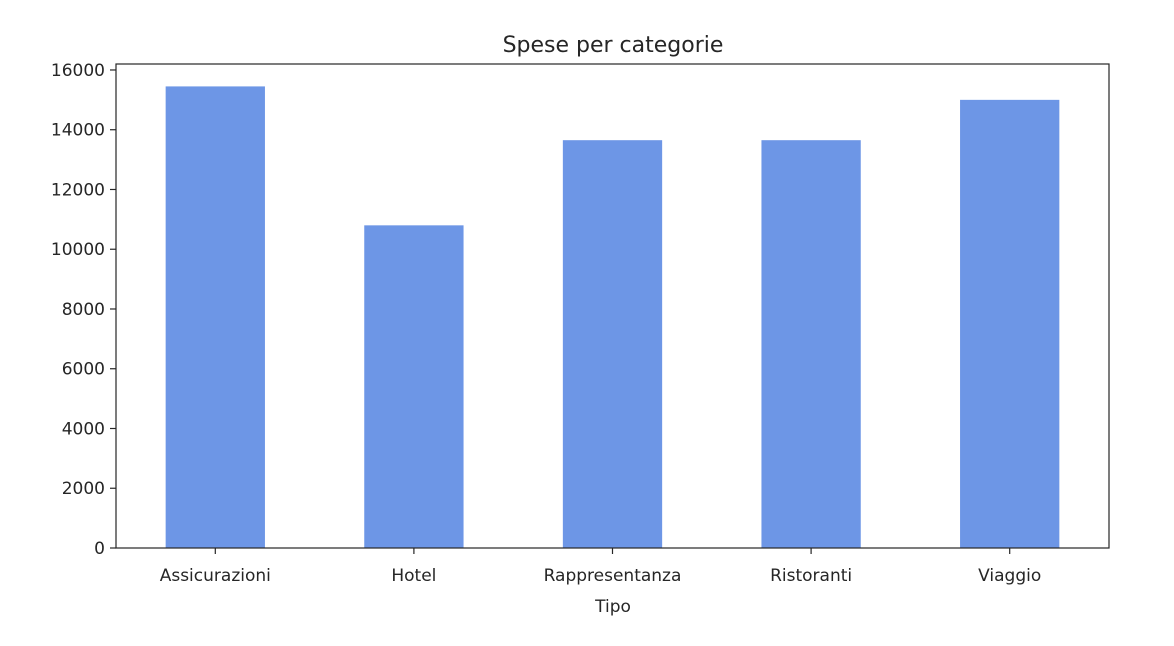  Describe the element at coordinates (613, 576) in the screenshot. I see `x-tick-label: Rappresentanza` at that location.